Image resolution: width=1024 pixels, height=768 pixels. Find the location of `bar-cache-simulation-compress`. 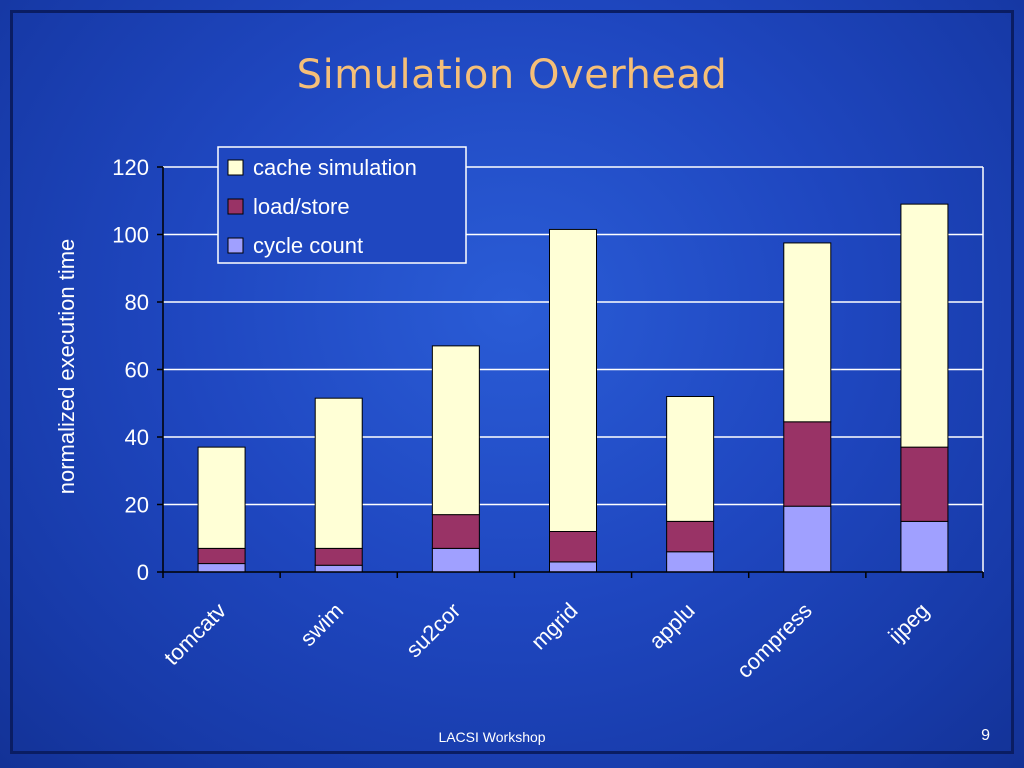

bar-cache-simulation-compress is located at coordinates (807, 332).